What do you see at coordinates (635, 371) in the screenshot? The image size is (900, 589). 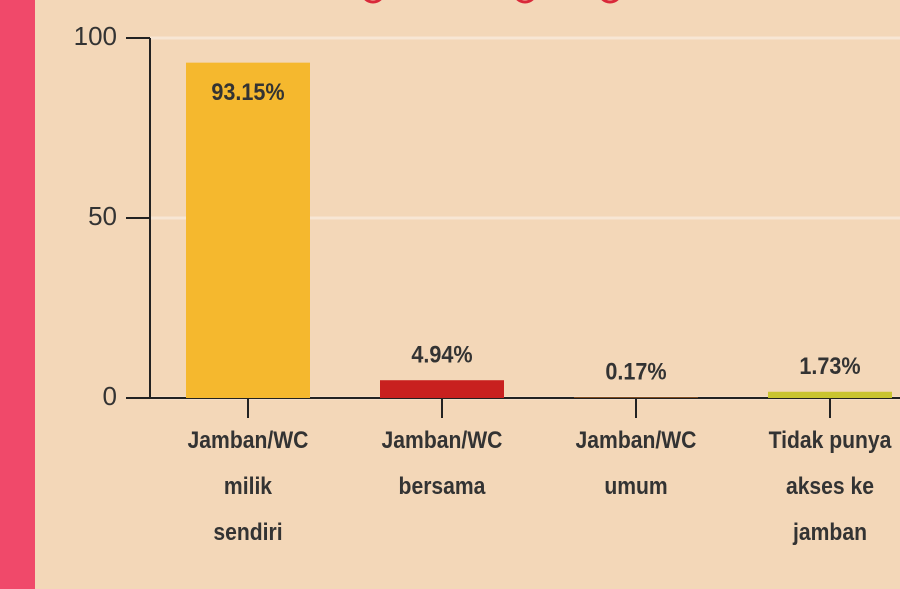 I see `value-label: 0.17%` at bounding box center [635, 371].